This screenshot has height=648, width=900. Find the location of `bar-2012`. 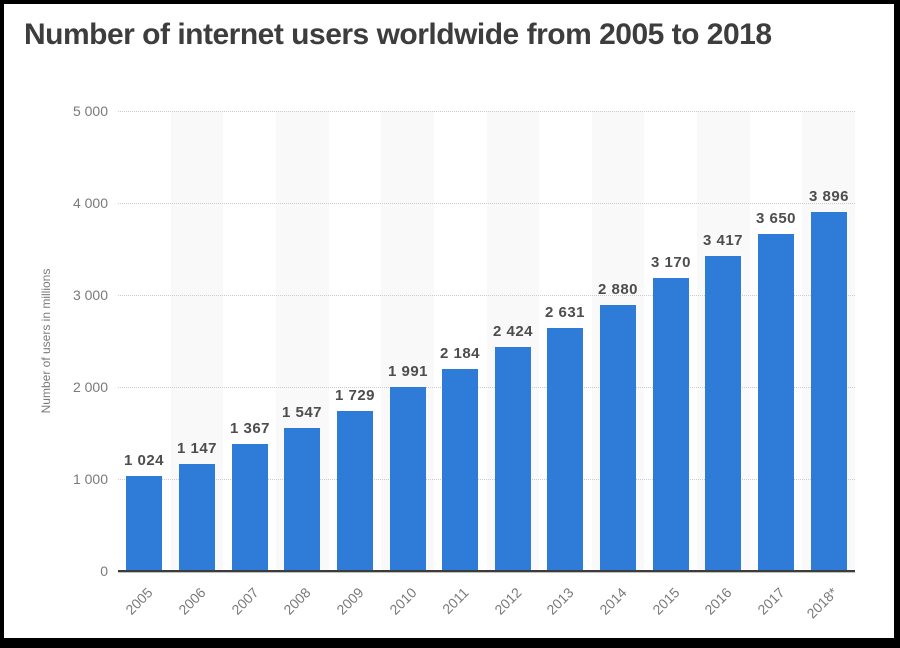

bar-2012 is located at coordinates (513, 458).